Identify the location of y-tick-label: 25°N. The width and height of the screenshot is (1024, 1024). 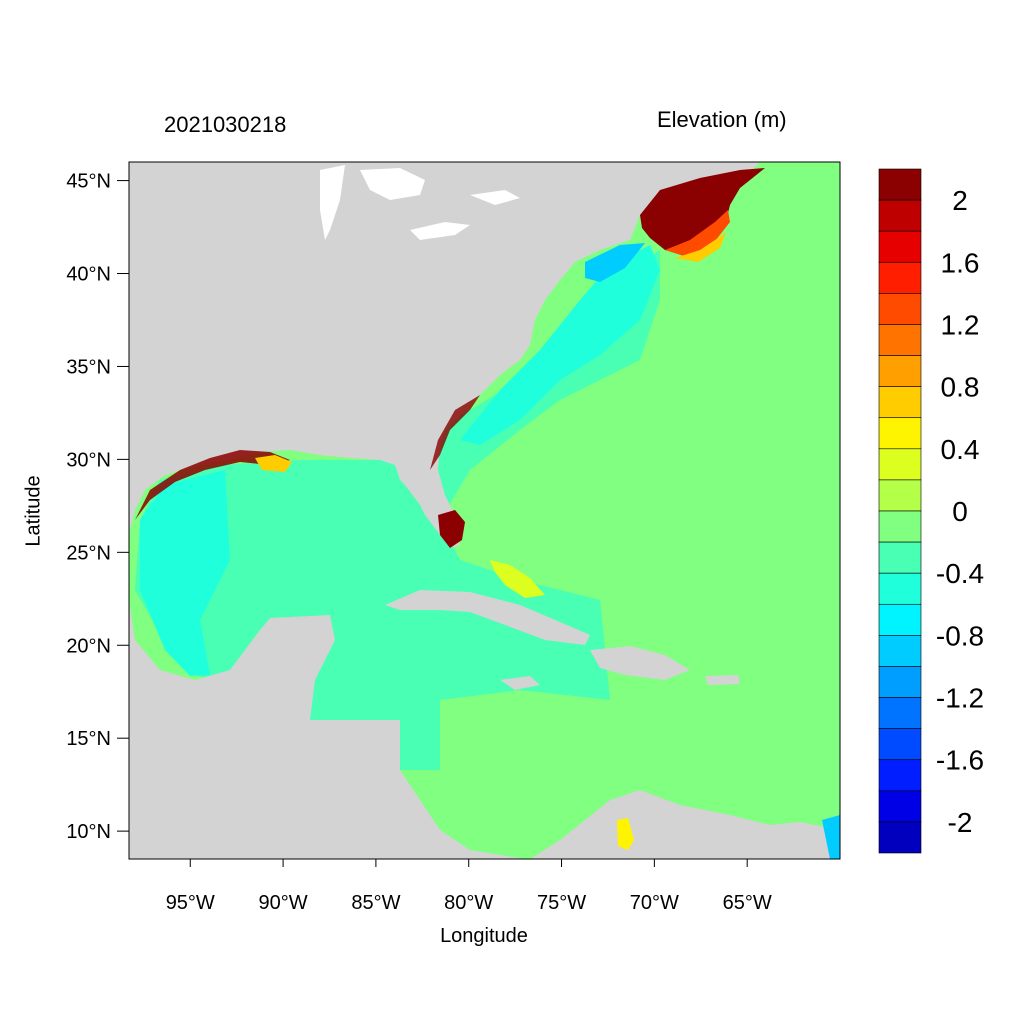
(88, 553).